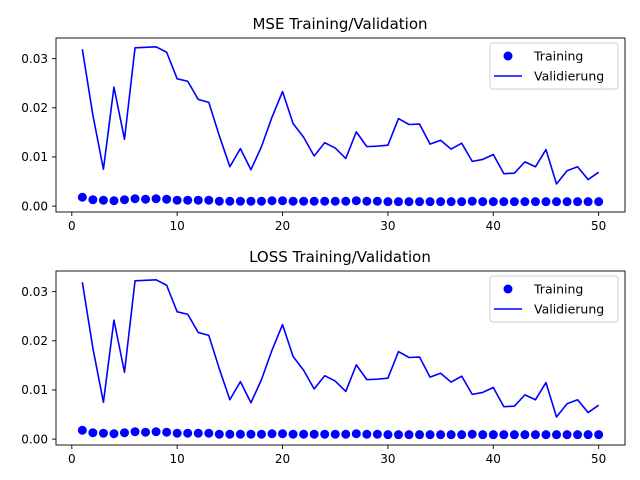  What do you see at coordinates (558, 56) in the screenshot?
I see `legend-label-training: Training` at bounding box center [558, 56].